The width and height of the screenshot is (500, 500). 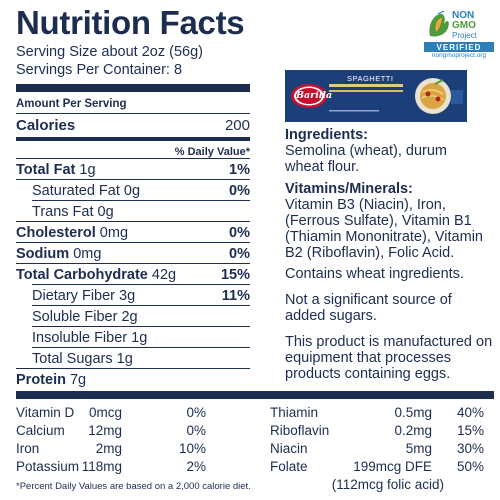 I want to click on nutrient-label: Sodium, so click(x=43, y=254).